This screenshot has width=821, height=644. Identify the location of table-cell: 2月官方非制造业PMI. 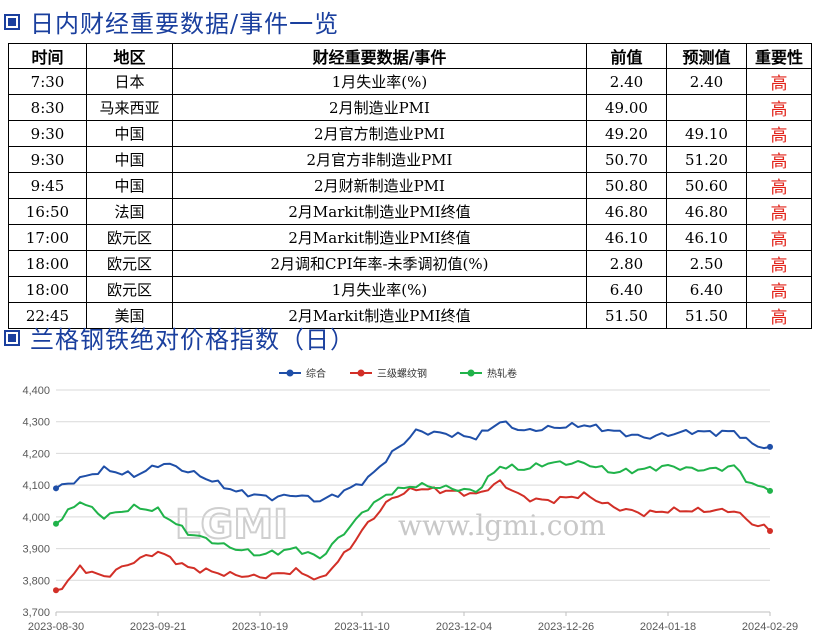
(379, 159).